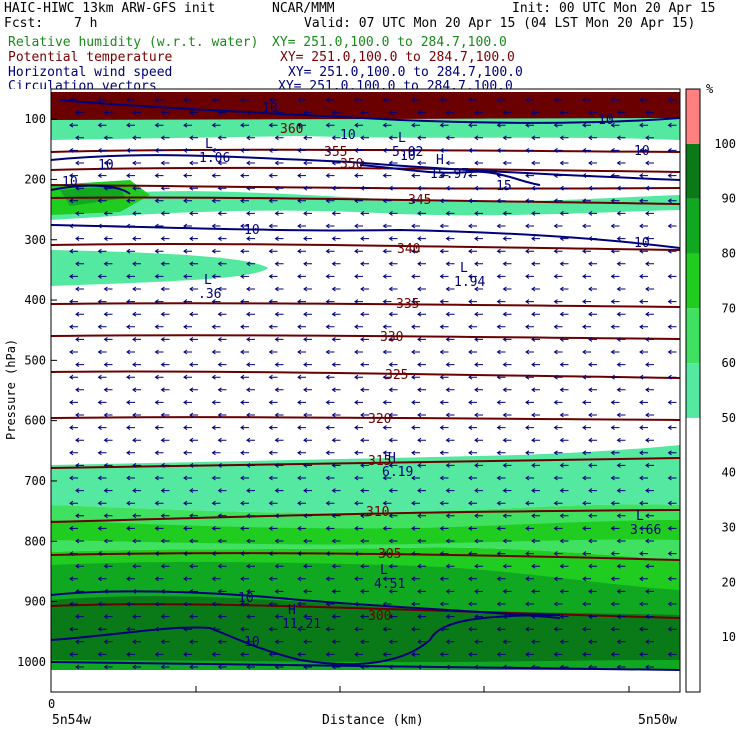 Image resolution: width=740 pixels, height=740 pixels. What do you see at coordinates (51, 704) in the screenshot?
I see `x-origin-label: 0` at bounding box center [51, 704].